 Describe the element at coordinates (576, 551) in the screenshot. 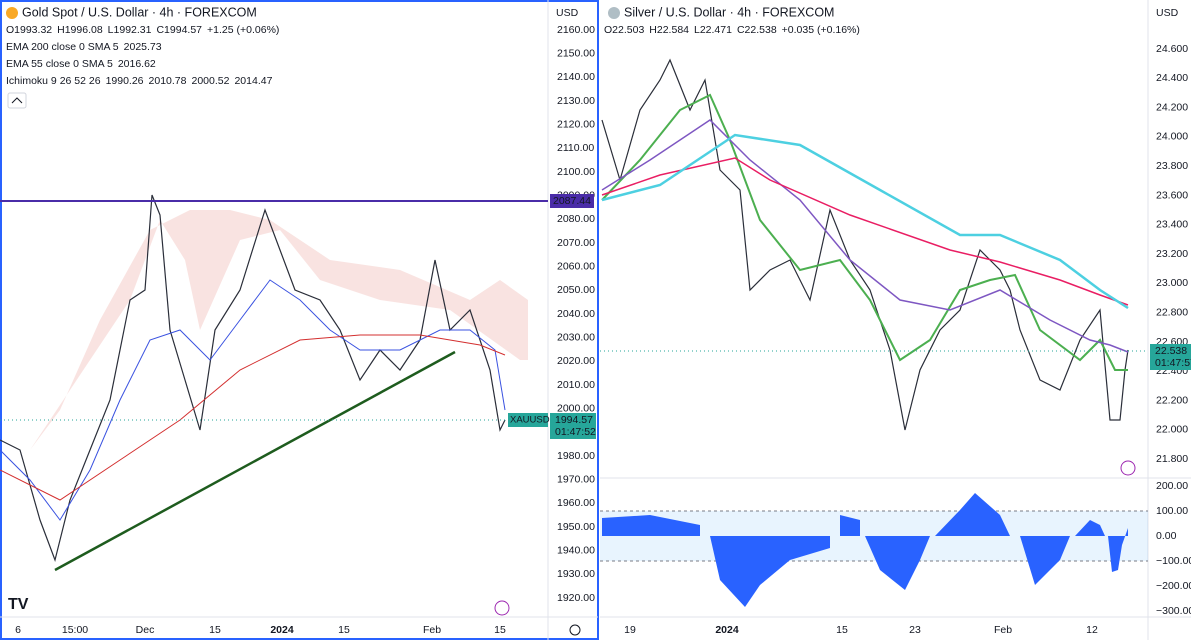

I see `y-tick-label: 1940.00` at that location.